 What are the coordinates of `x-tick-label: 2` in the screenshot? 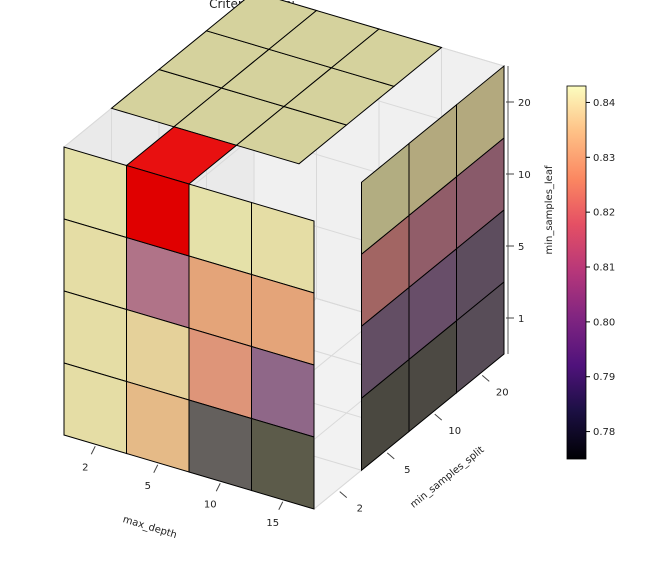 It's located at (85, 467).